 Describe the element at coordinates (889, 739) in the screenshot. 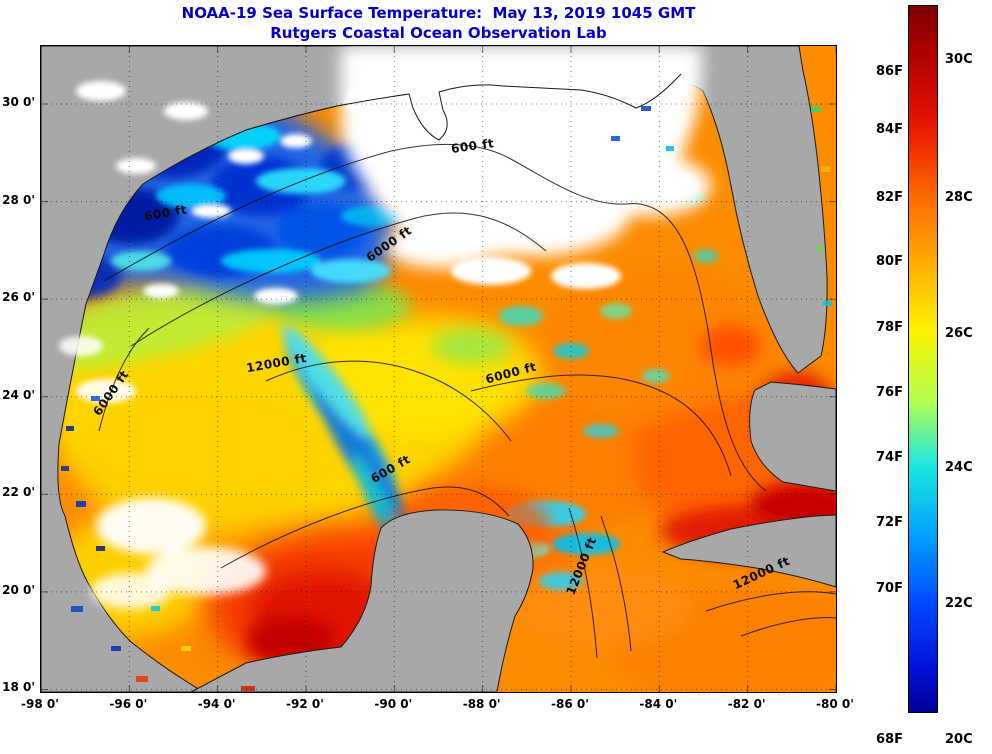

I see `colorbar-f-label: 68F` at that location.